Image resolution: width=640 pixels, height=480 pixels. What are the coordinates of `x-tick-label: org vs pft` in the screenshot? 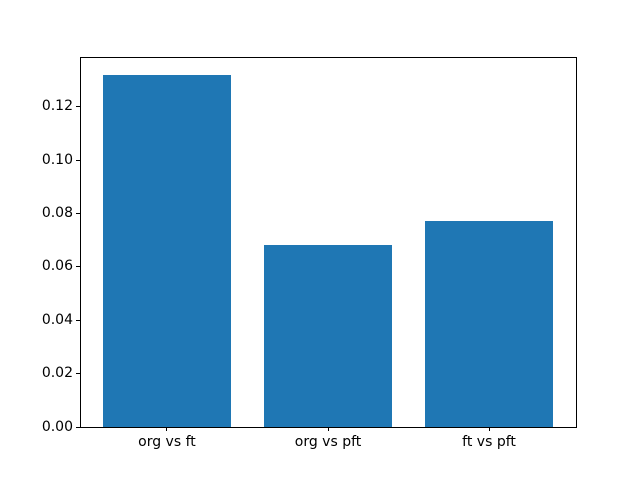 It's located at (328, 442).